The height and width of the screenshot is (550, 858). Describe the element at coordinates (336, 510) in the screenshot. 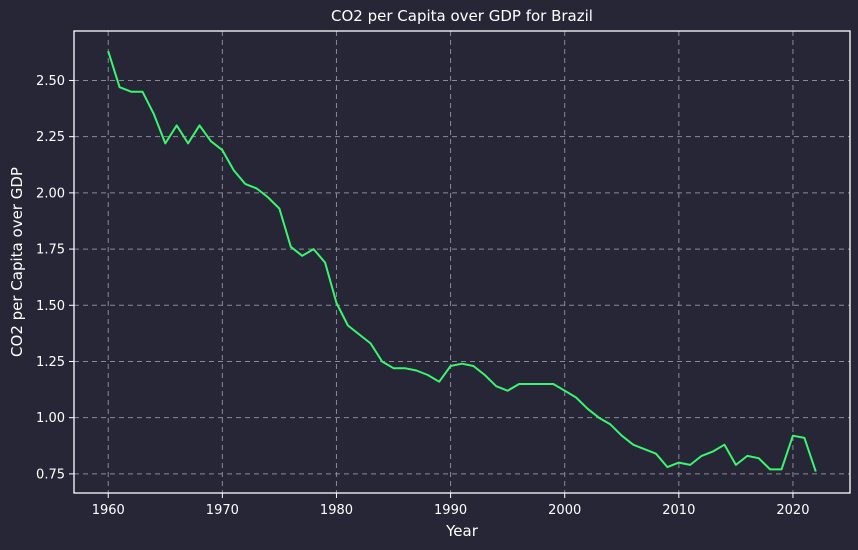

I see `x-tick-label: 1980` at that location.